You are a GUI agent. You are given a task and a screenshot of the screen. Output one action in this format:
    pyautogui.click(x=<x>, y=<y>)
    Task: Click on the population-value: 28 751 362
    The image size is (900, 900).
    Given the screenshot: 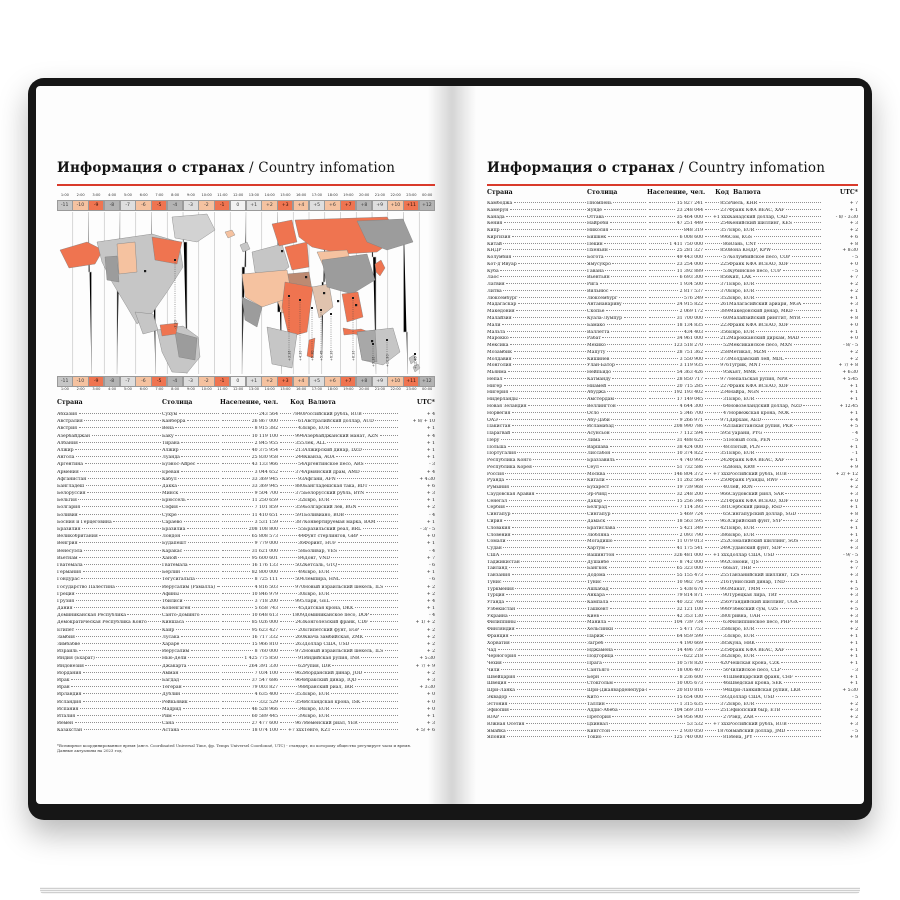 What is the action you would take?
    pyautogui.click(x=689, y=352)
    